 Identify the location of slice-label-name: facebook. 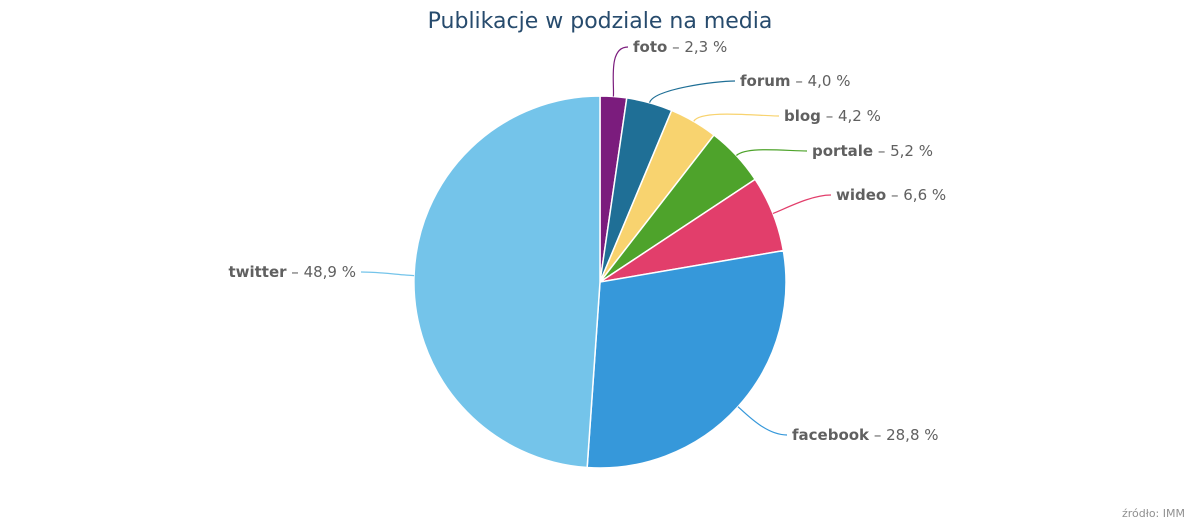
(831, 435).